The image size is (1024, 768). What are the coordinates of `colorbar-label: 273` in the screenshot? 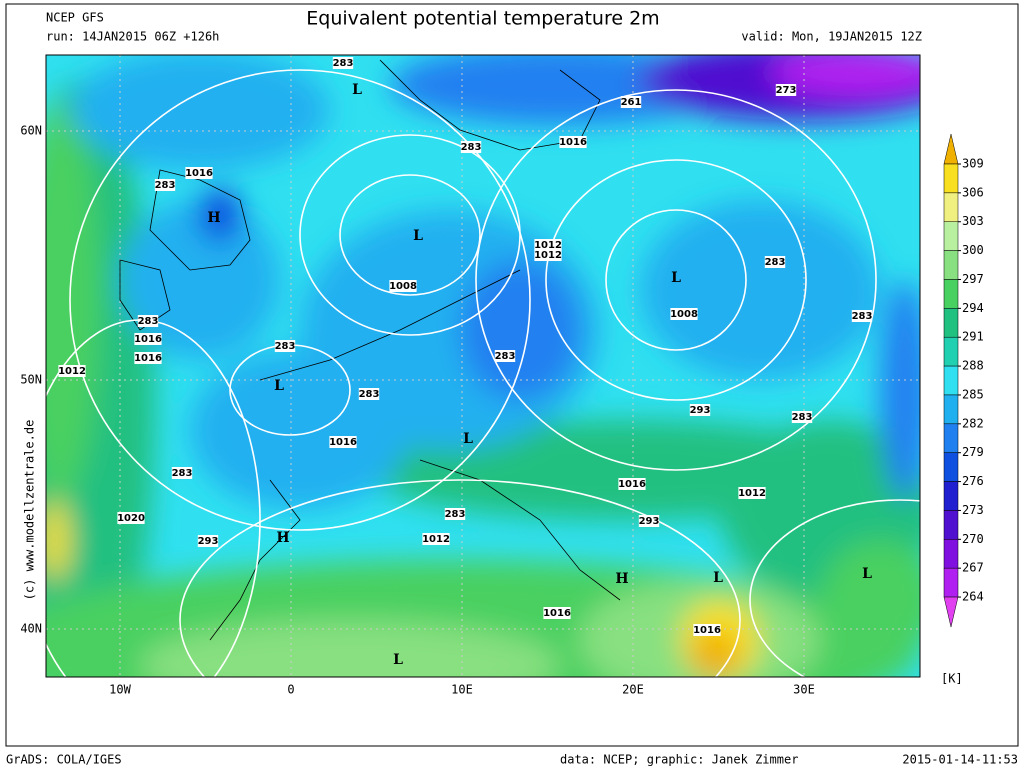 It's located at (973, 510).